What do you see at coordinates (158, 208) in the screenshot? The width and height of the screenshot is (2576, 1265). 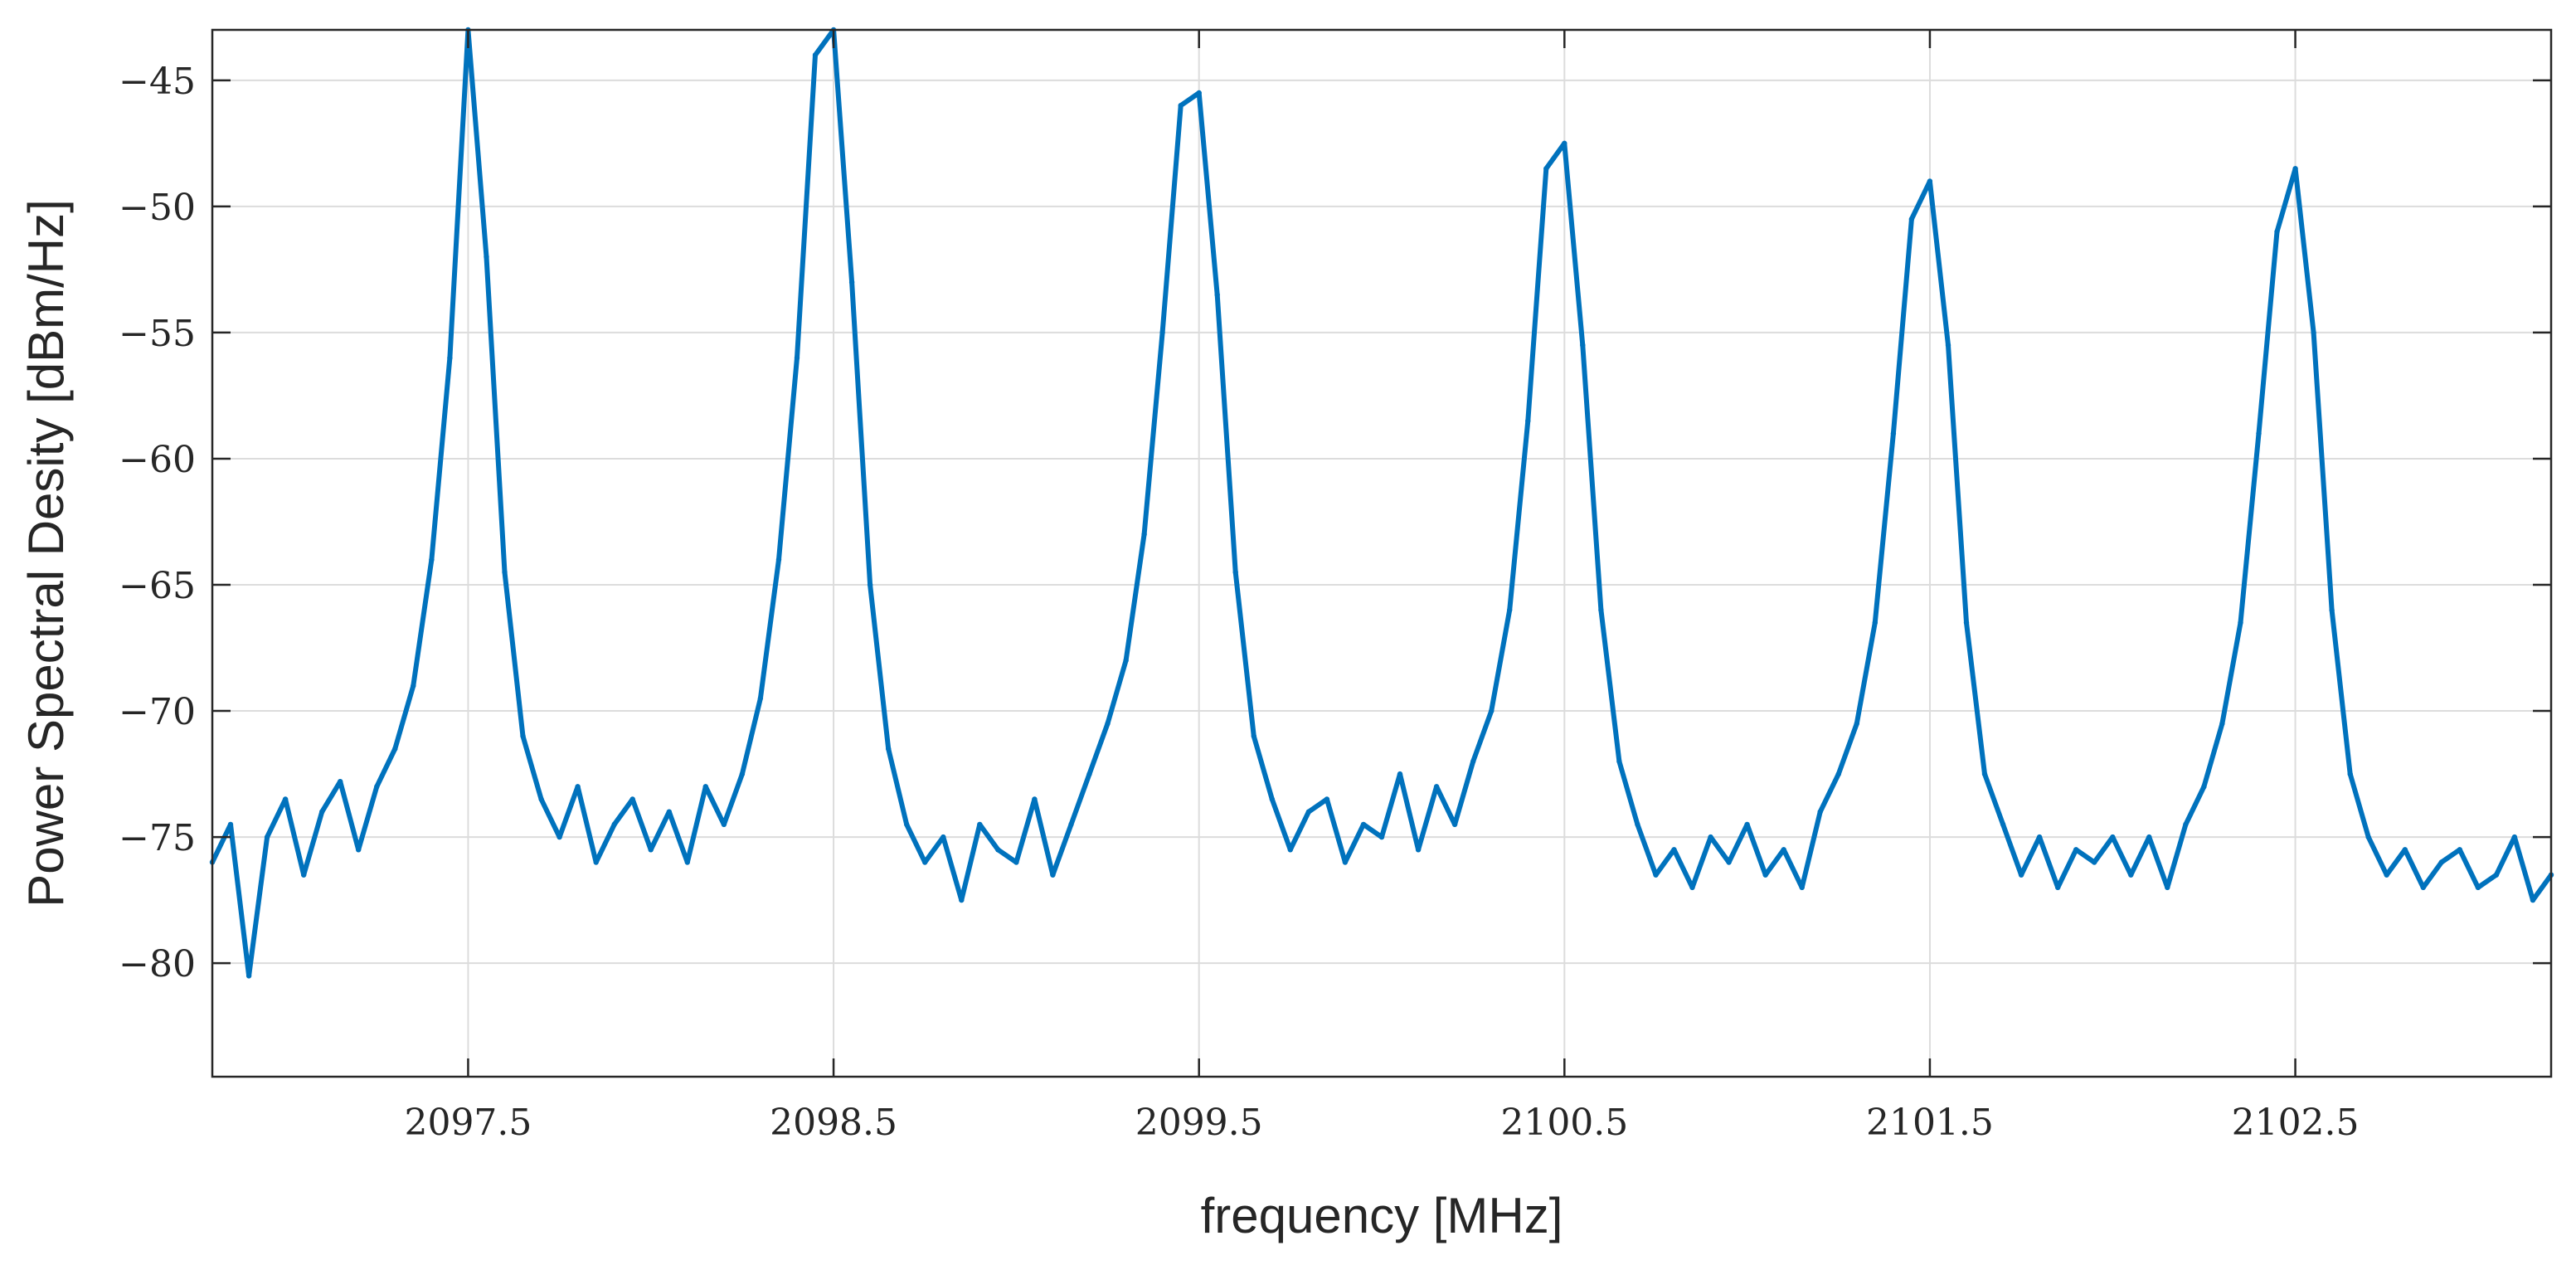 I see `y-tick-label: −50` at bounding box center [158, 208].